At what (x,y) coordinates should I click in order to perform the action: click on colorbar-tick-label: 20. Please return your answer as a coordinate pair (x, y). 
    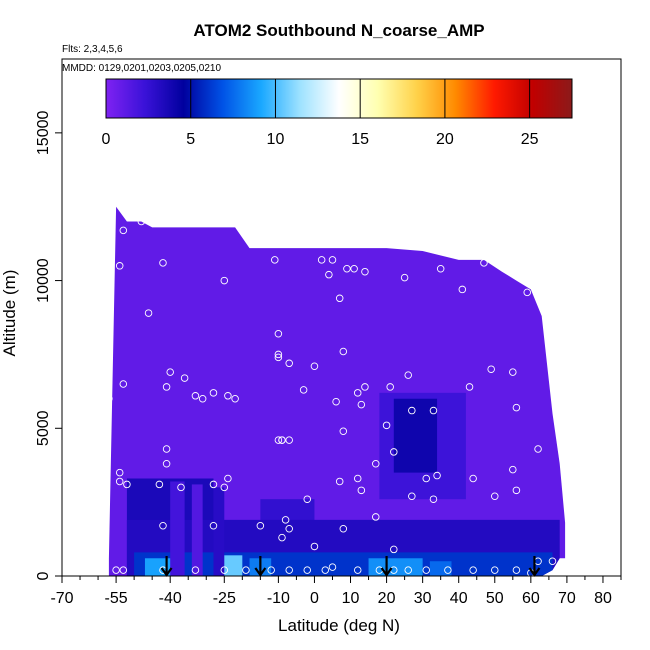
    Looking at the image, I should click on (445, 139).